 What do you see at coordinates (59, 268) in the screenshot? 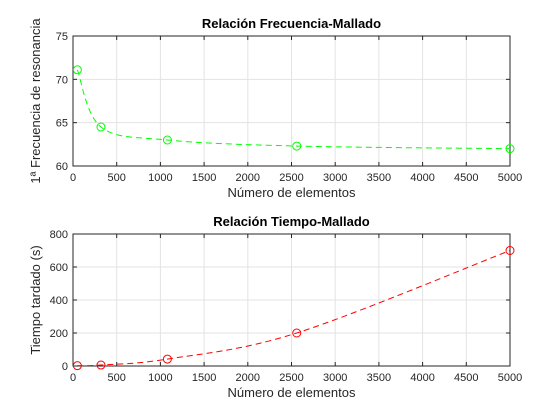
I see `y-tick-label: 600` at bounding box center [59, 268].